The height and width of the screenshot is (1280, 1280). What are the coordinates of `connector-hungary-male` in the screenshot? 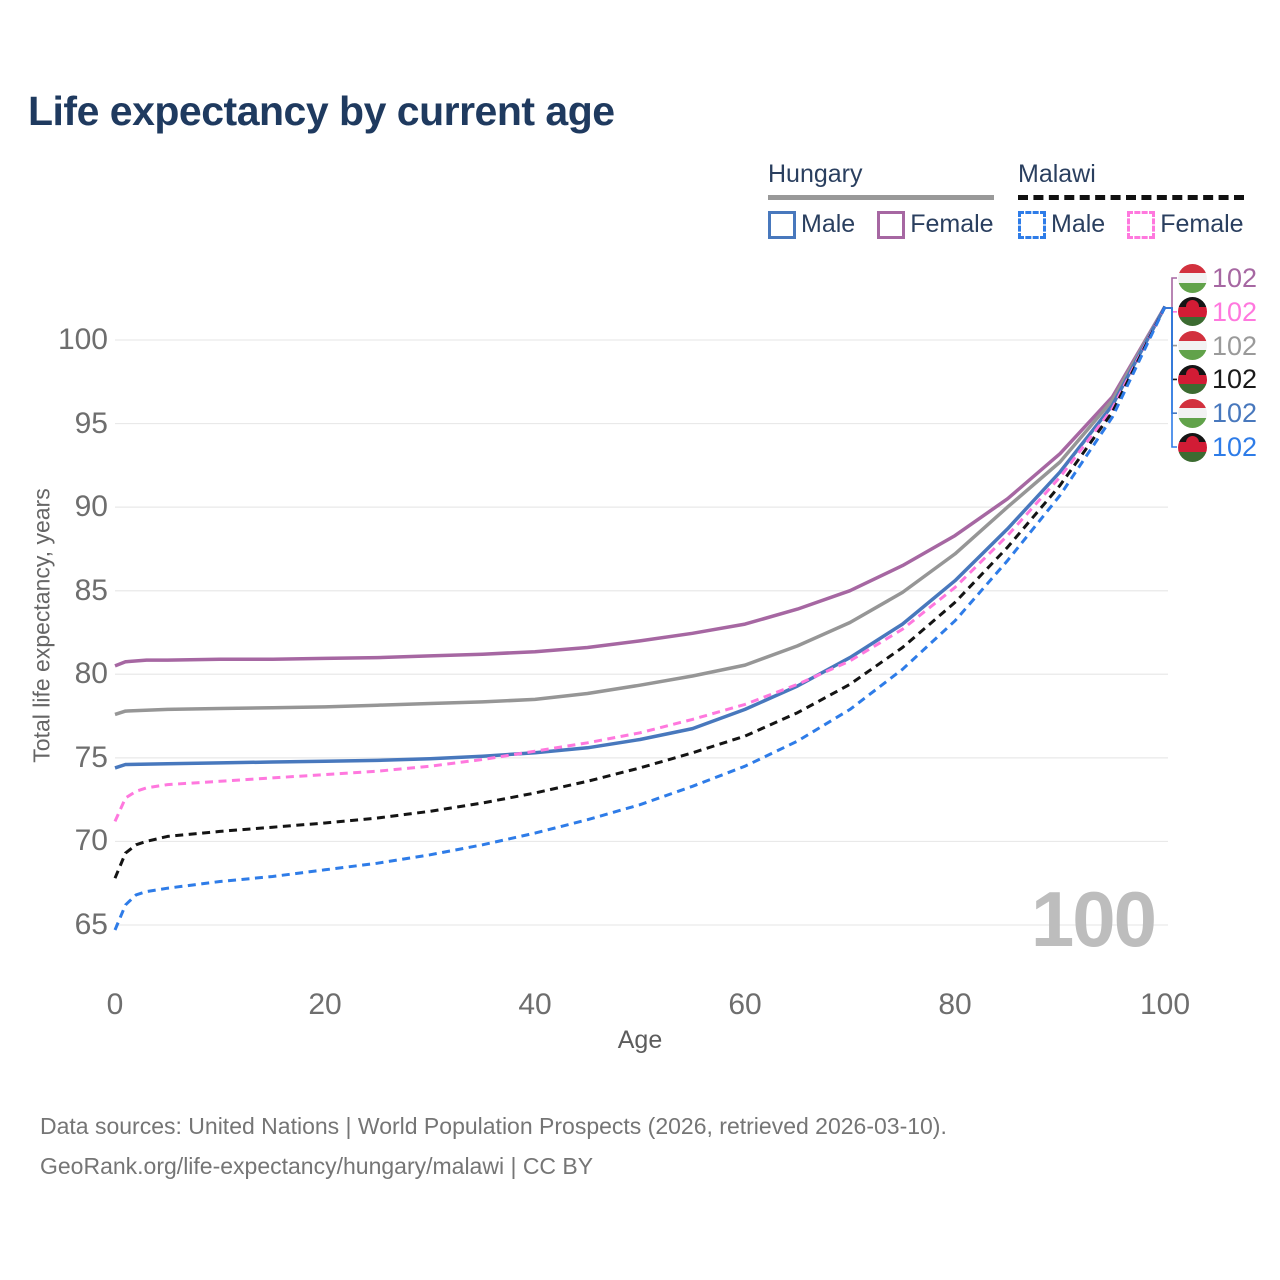 It's located at (1171, 360).